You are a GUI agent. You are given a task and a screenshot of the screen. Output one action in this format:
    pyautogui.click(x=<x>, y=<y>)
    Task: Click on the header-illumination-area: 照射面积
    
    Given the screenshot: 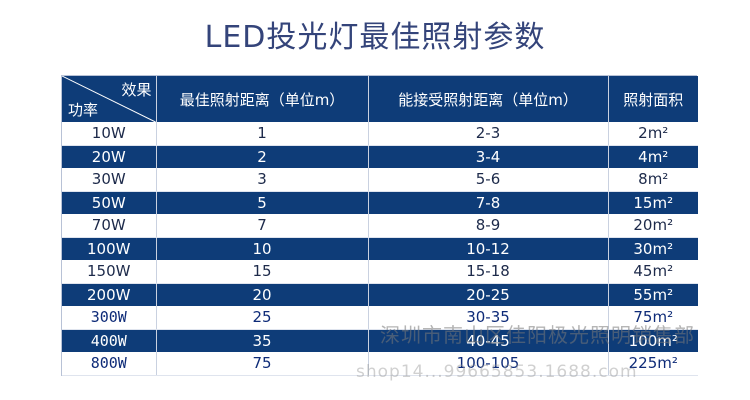 What is the action you would take?
    pyautogui.click(x=653, y=99)
    